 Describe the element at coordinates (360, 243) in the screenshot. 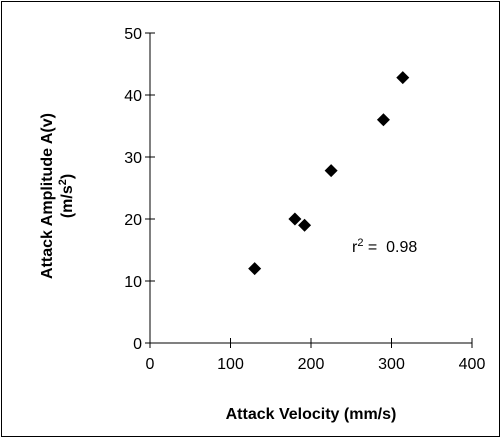

I see `r-squared-sup: 2` at that location.